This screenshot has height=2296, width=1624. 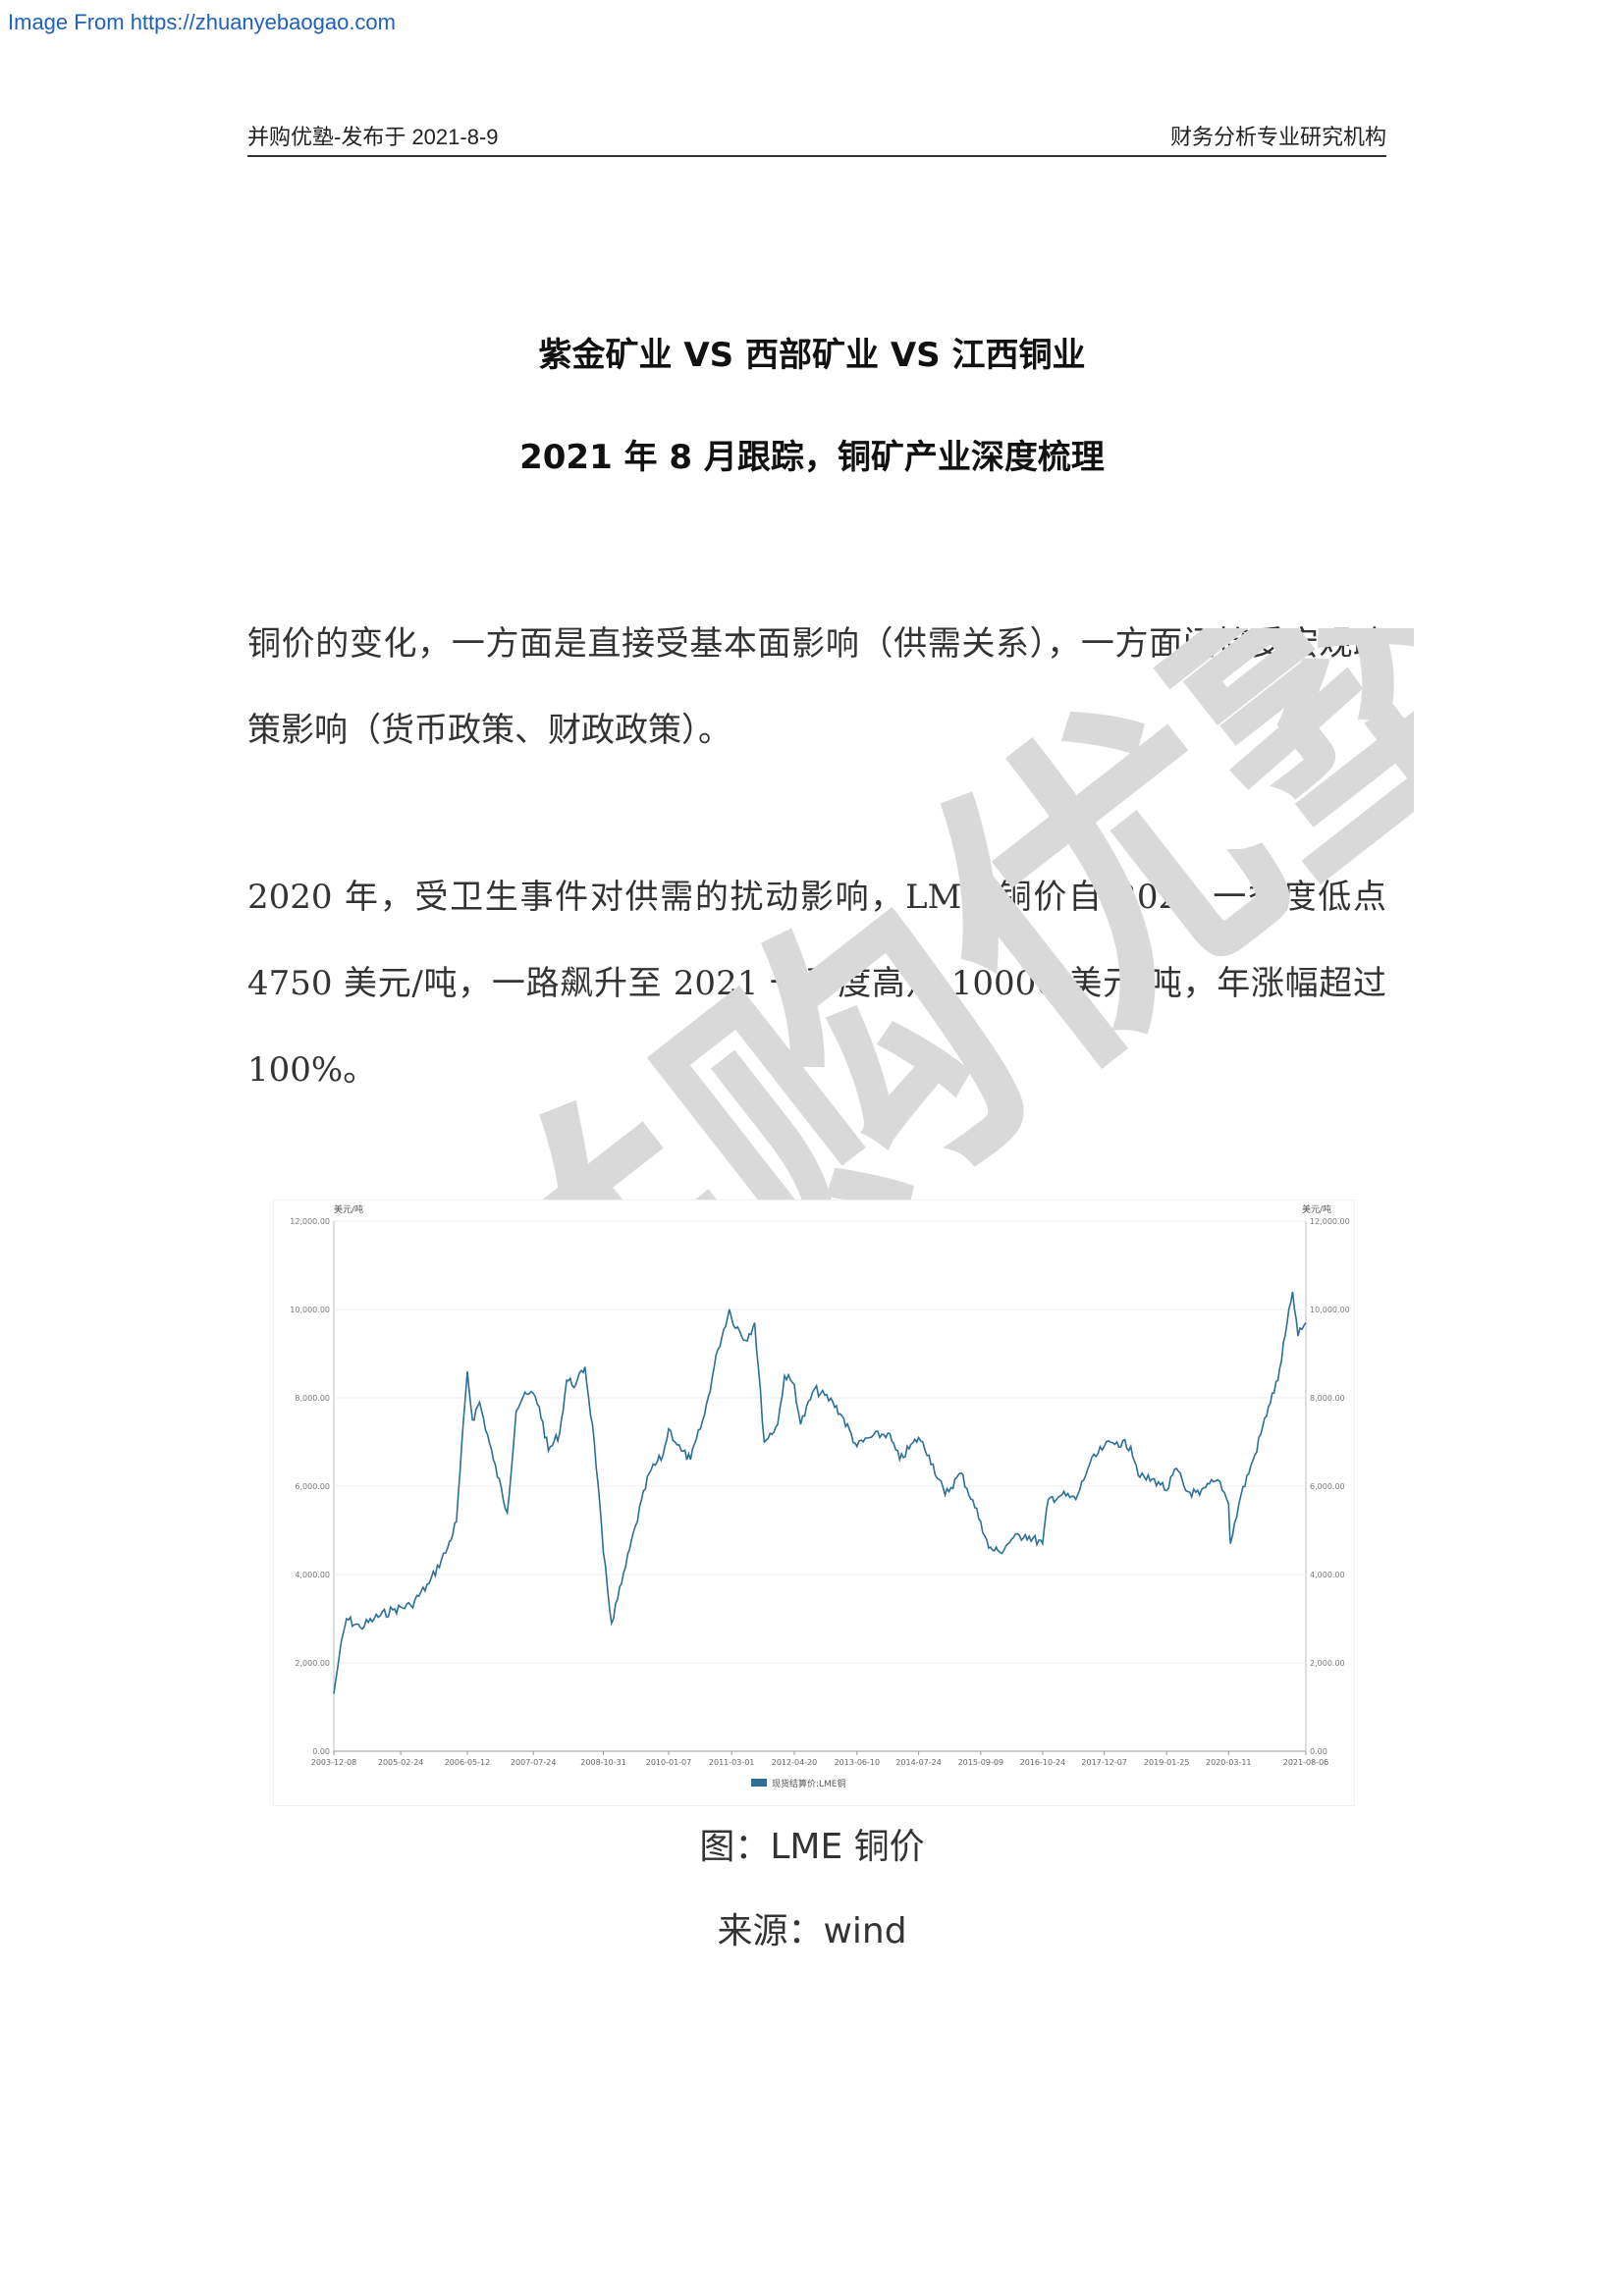 I want to click on y-tick-label-left: 0.00, so click(x=321, y=1751).